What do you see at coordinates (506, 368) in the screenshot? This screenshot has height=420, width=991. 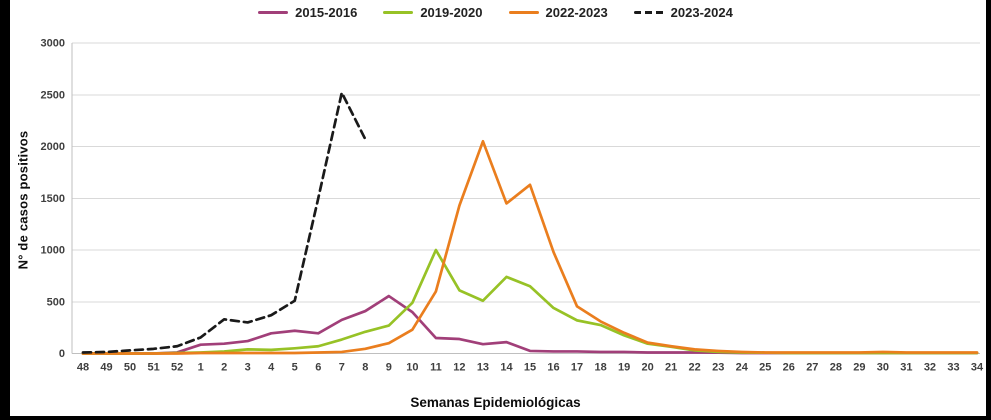 I see `x-tick-label: 14` at bounding box center [506, 368].